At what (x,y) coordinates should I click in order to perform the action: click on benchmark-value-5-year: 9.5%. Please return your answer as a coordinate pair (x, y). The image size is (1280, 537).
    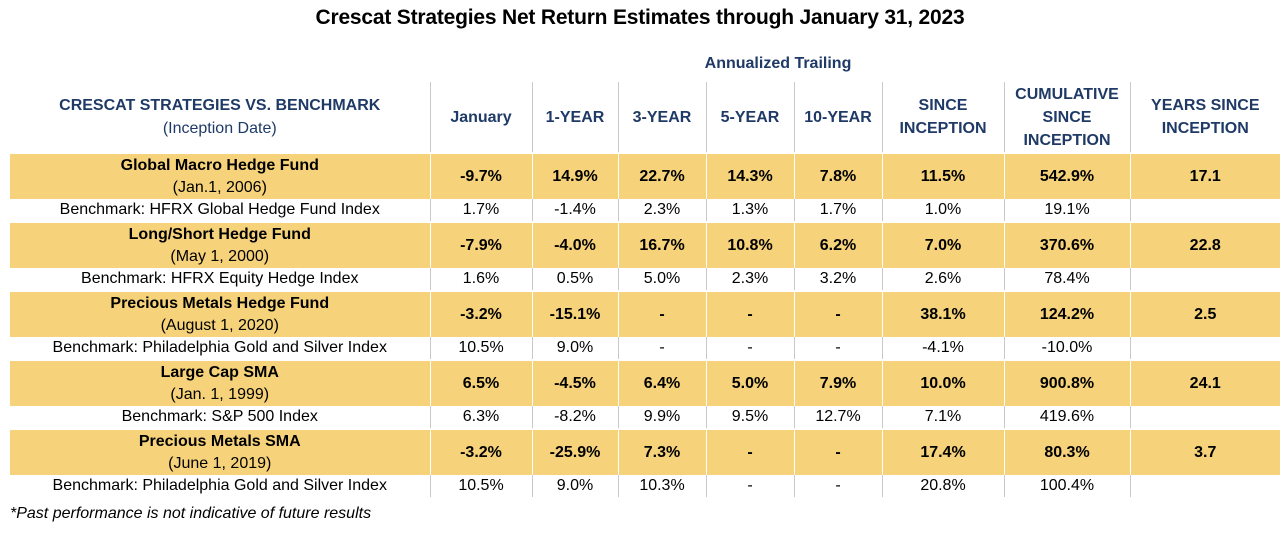
    Looking at the image, I should click on (749, 417).